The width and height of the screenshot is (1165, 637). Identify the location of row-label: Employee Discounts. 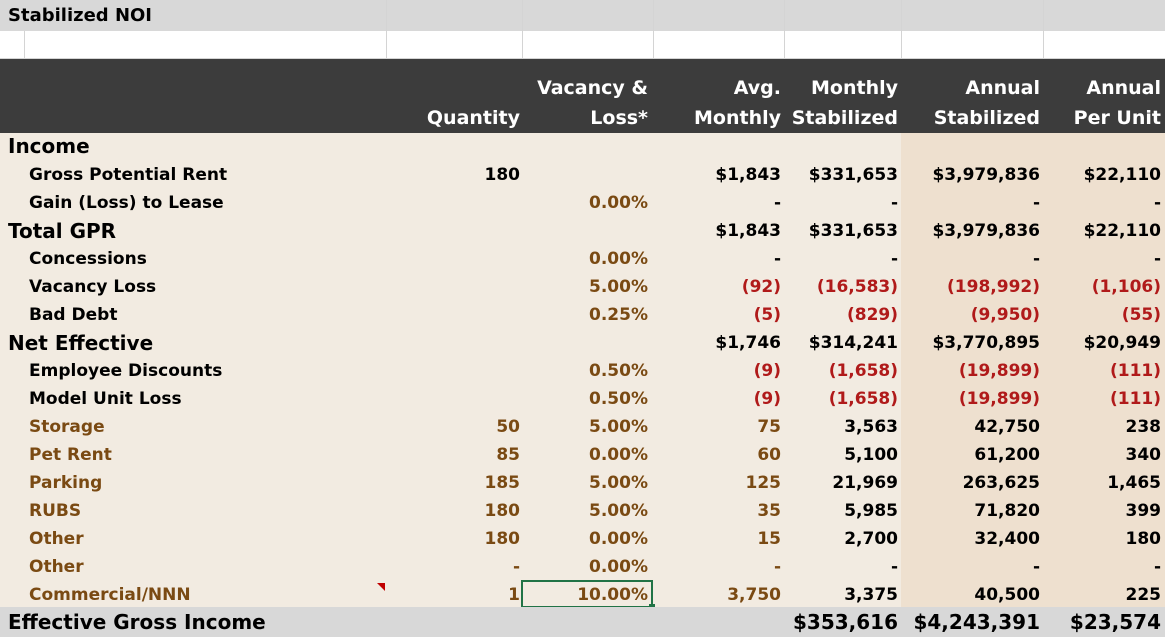
(126, 371).